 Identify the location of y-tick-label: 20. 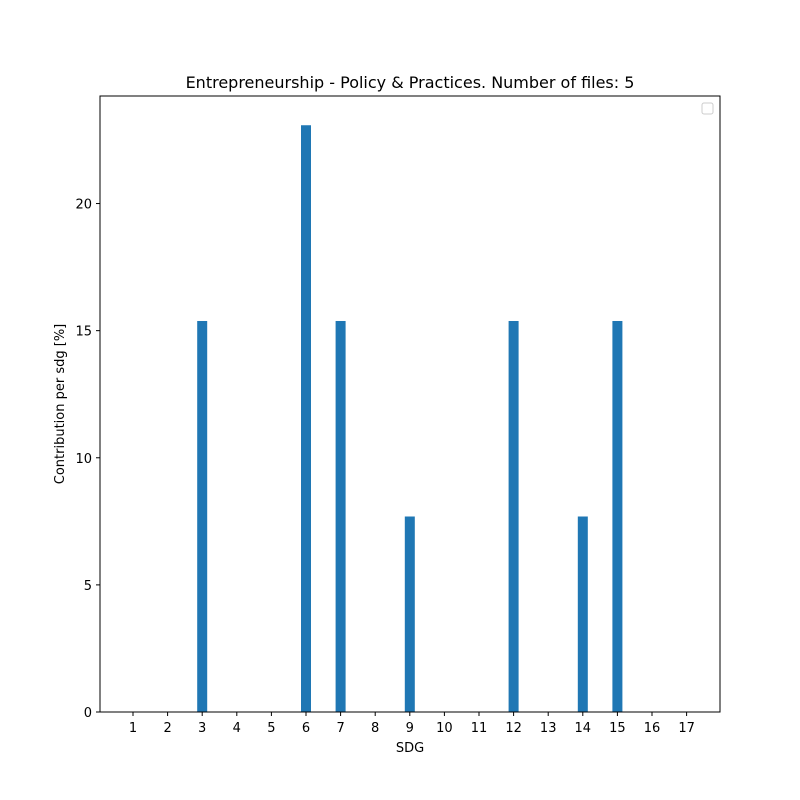
(83, 205).